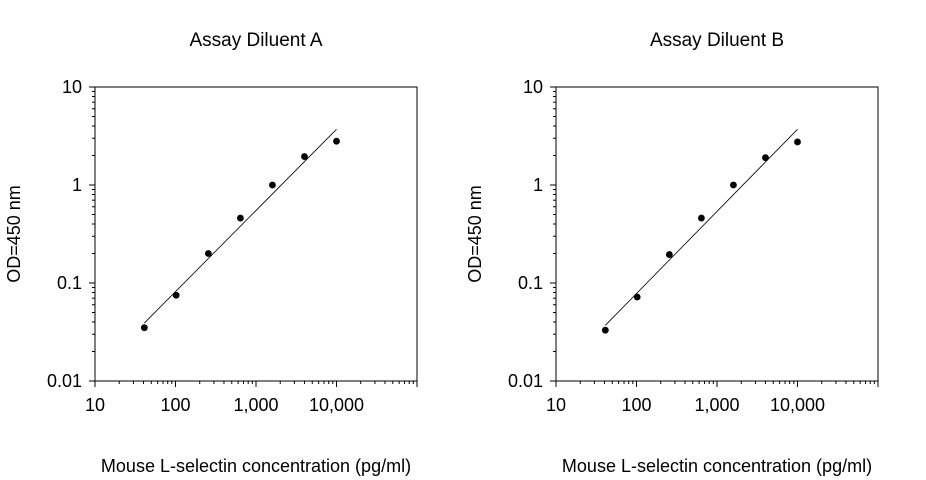 This screenshot has height=480, width=926. Describe the element at coordinates (255, 40) in the screenshot. I see `chart-title: Assay Diluent A` at that location.